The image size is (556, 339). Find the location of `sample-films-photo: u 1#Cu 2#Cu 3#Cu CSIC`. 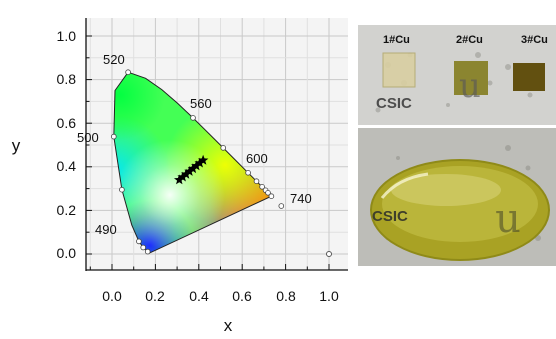

sample-films-photo: u 1#Cu 2#Cu 3#Cu CSIC is located at coordinates (457, 75).